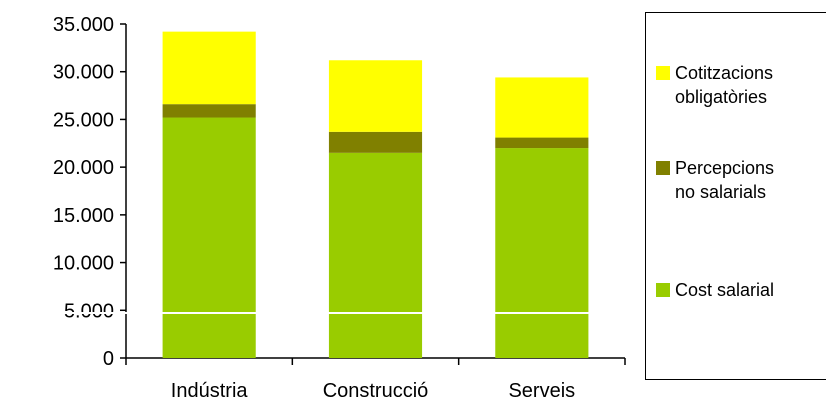  What do you see at coordinates (83, 73) in the screenshot?
I see `y-tick-label: 30.000` at bounding box center [83, 73].